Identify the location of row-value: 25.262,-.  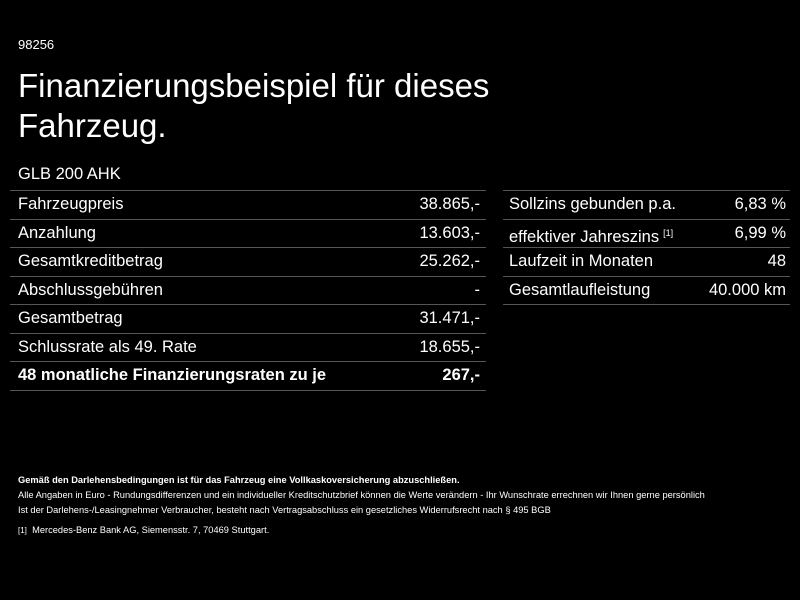
(449, 261).